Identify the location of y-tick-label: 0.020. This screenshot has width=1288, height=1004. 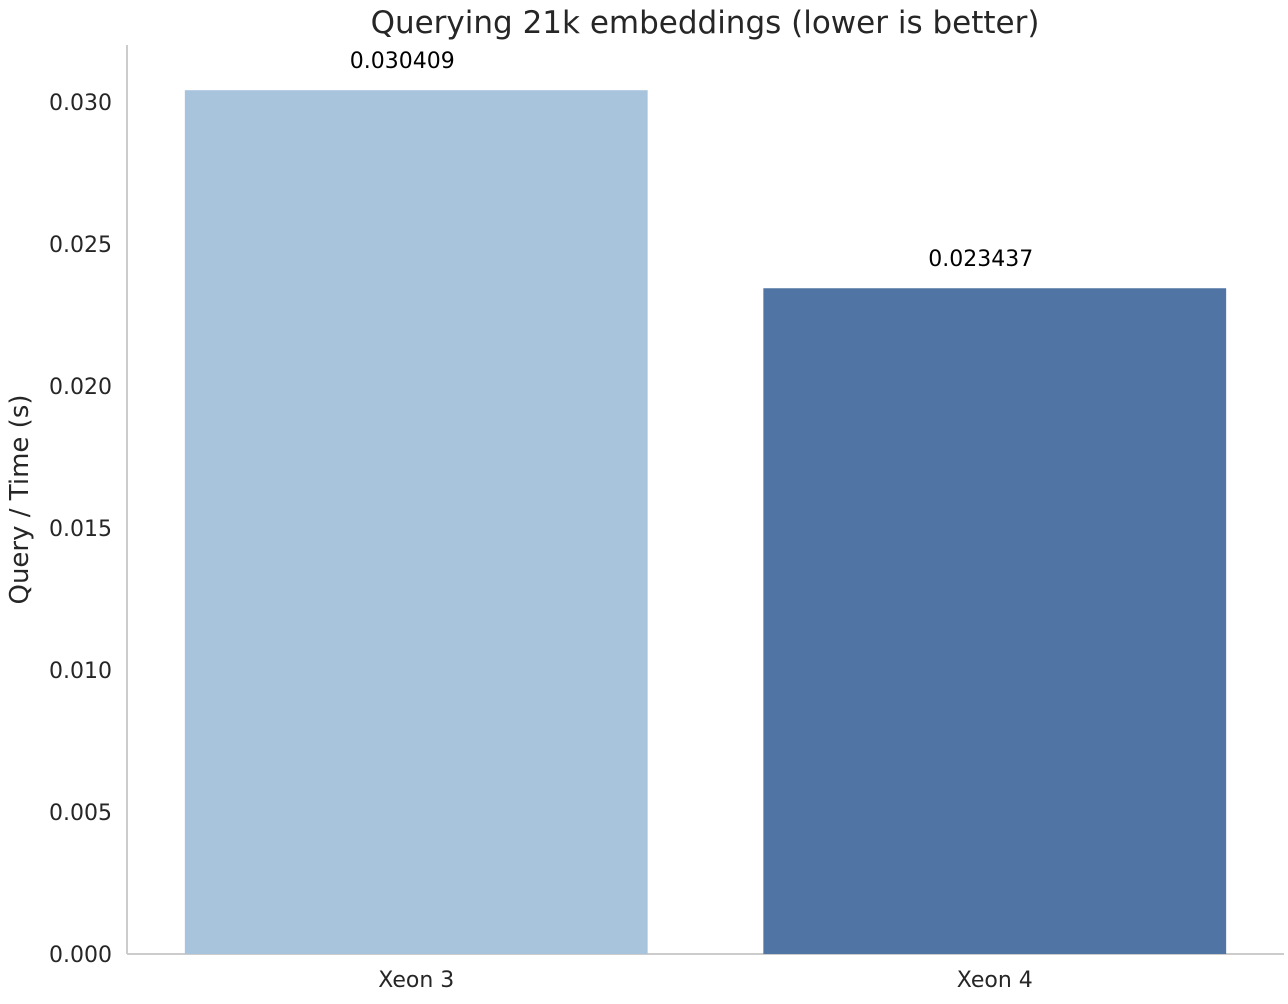
(80, 387).